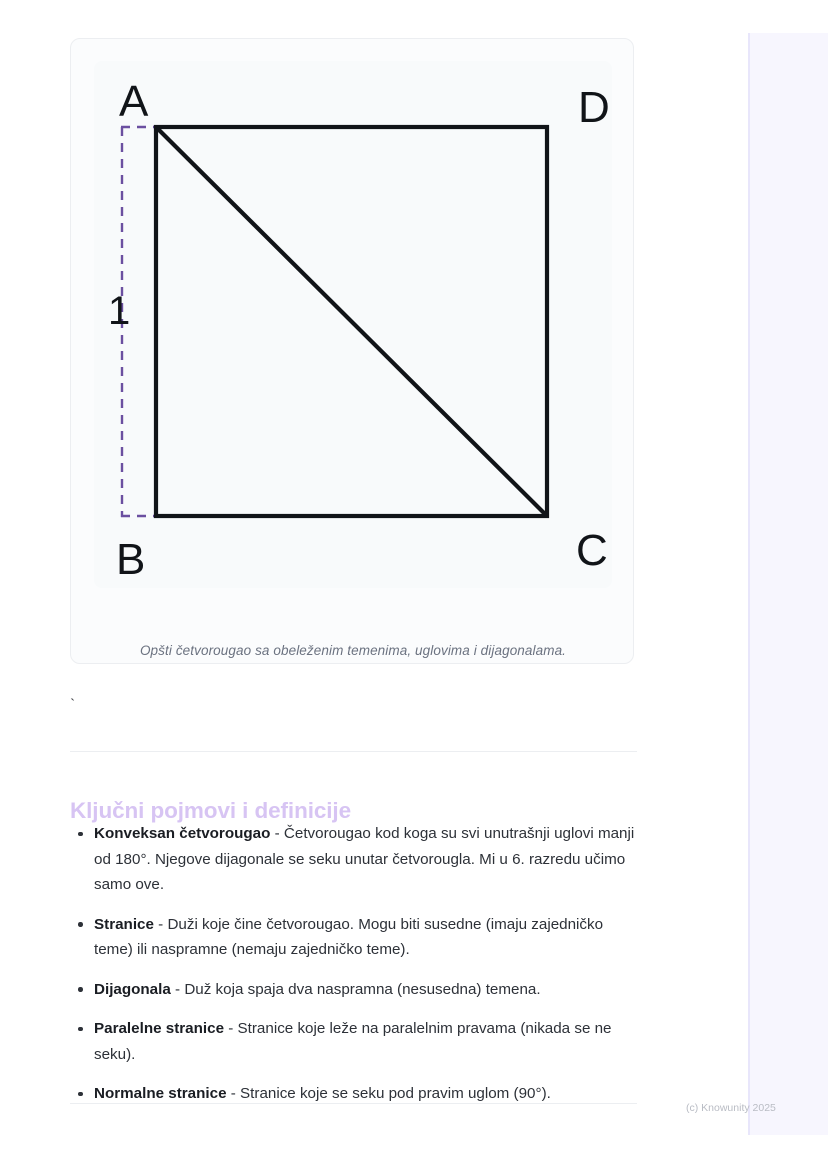 The image size is (828, 1171). What do you see at coordinates (353, 751) in the screenshot?
I see `section-divider-top` at bounding box center [353, 751].